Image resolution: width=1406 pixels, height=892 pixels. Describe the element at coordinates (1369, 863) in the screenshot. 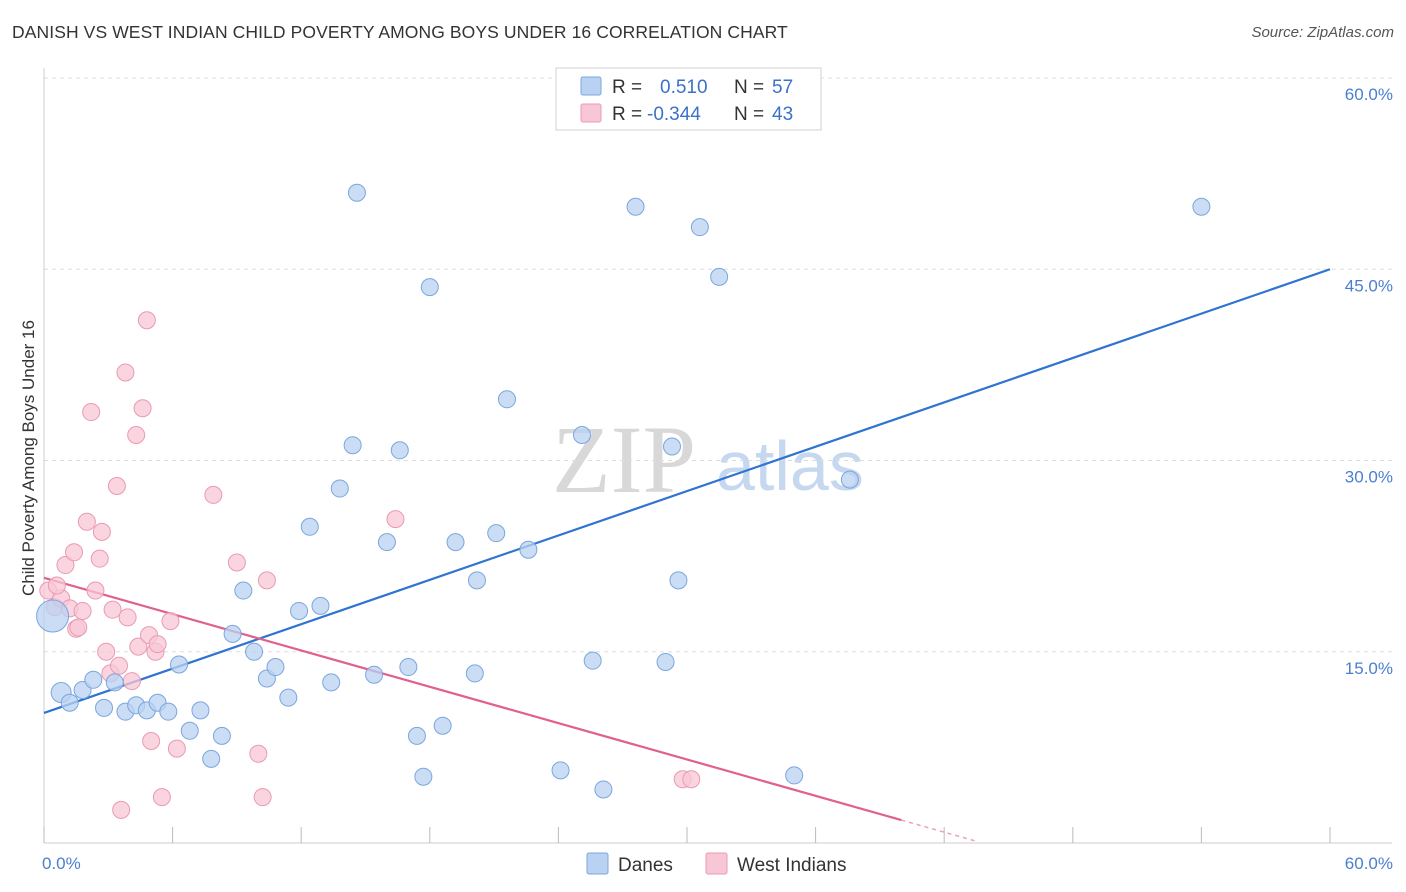

I see `x-tick-label: 60.0%` at that location.